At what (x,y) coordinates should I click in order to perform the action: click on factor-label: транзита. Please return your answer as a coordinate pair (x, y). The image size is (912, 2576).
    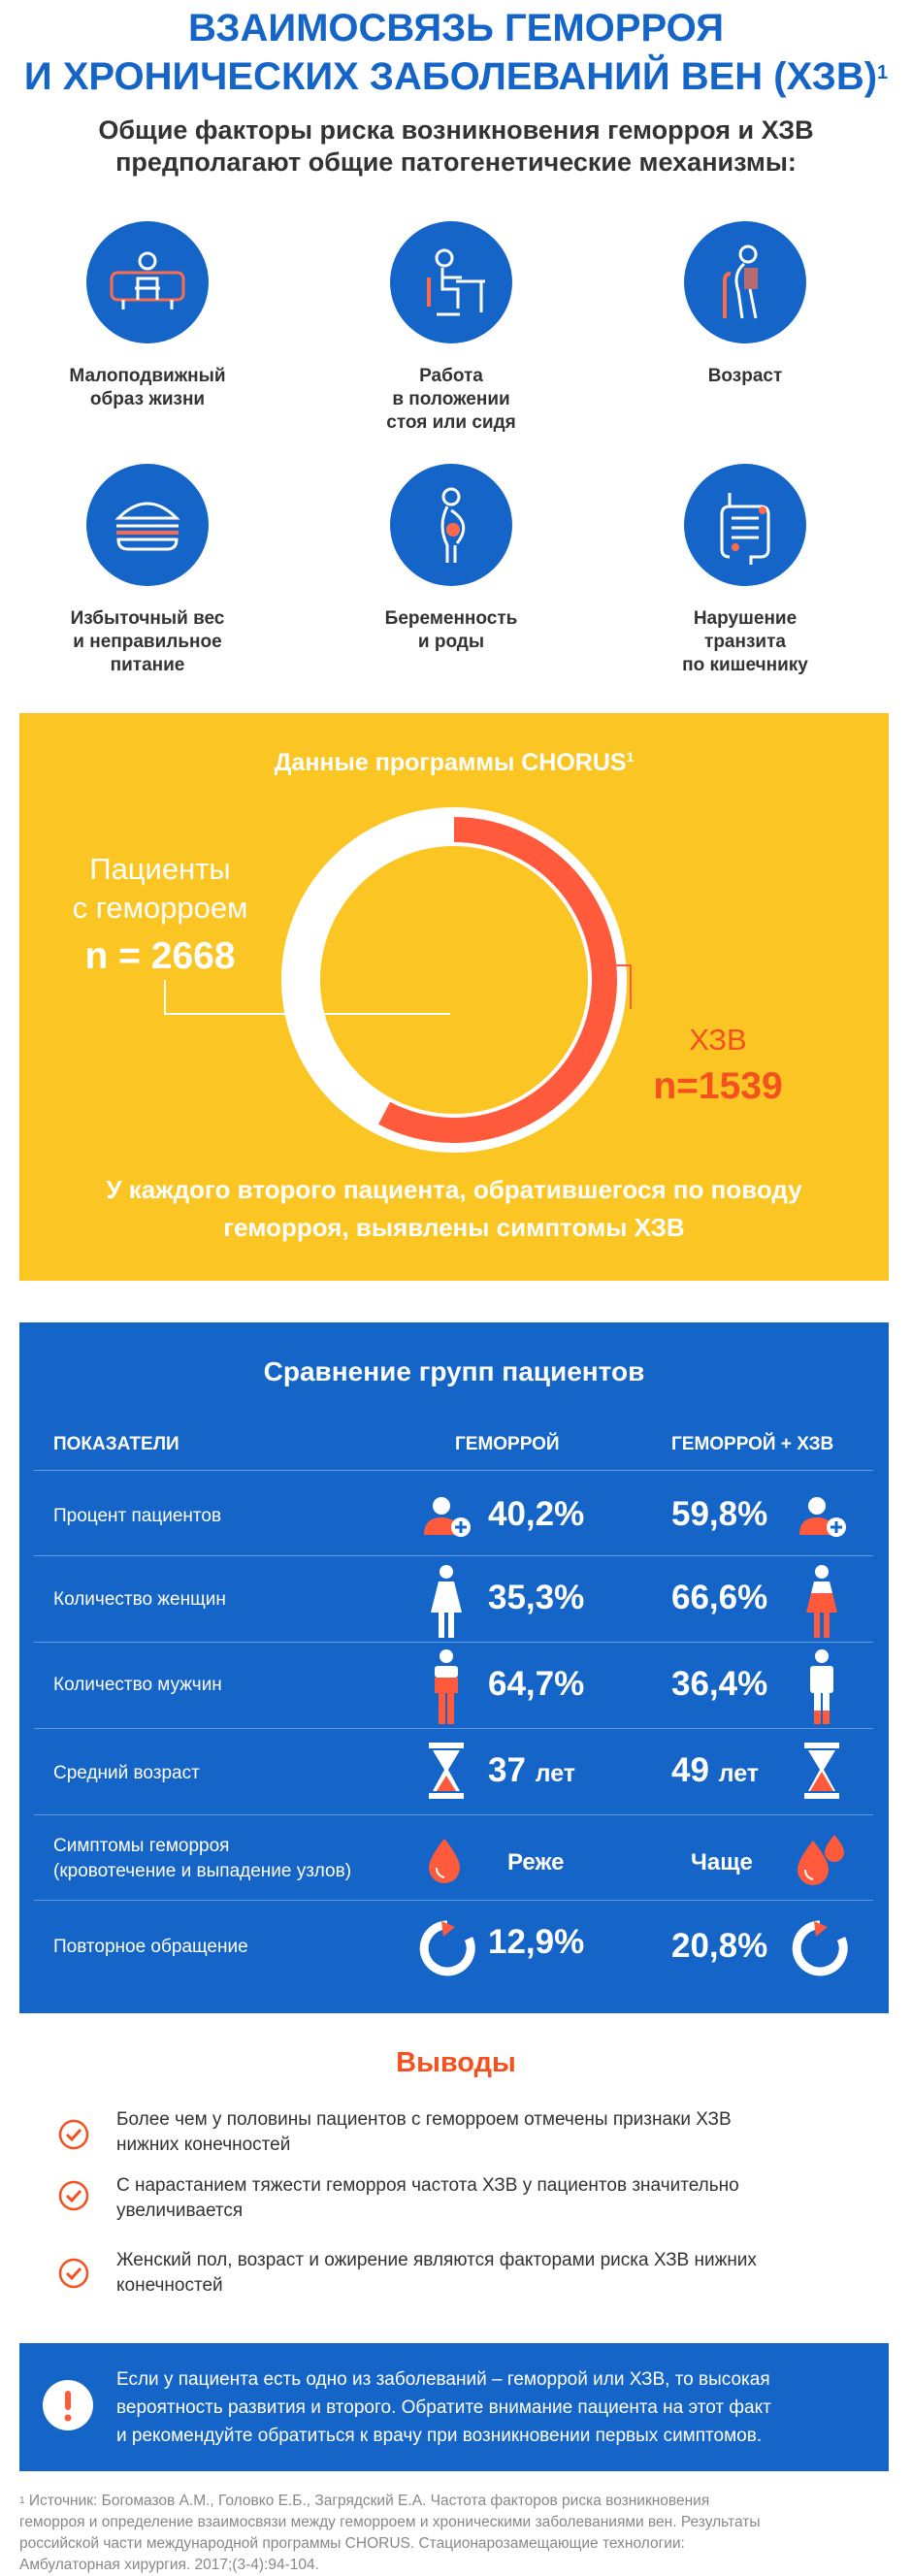
    Looking at the image, I should click on (745, 642).